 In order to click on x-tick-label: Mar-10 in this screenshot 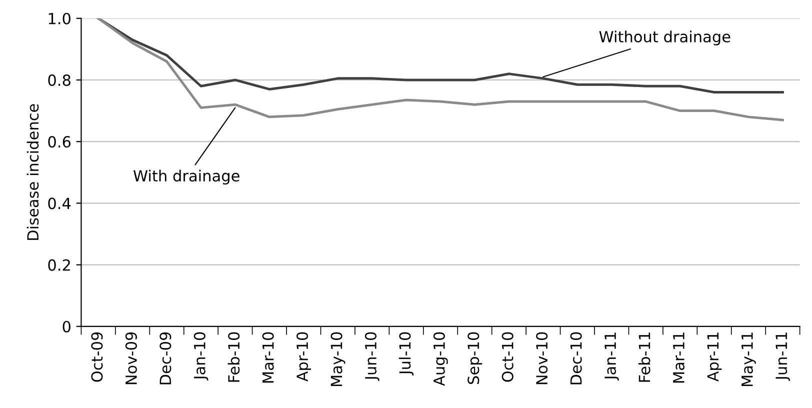, I will do `click(268, 357)`.